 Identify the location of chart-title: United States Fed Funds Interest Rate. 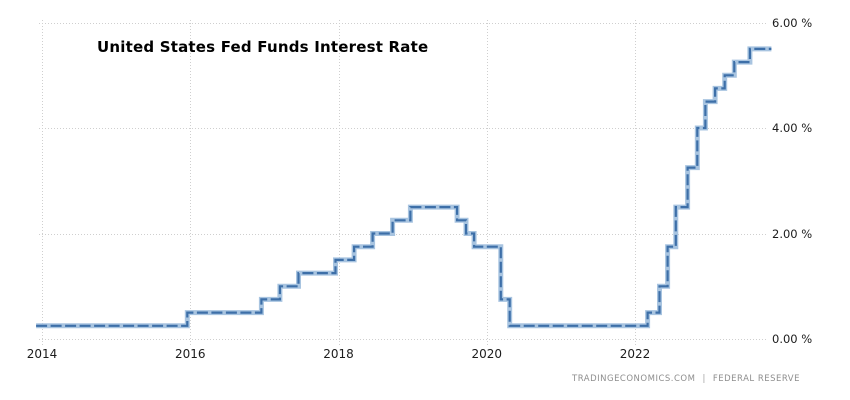
(263, 47).